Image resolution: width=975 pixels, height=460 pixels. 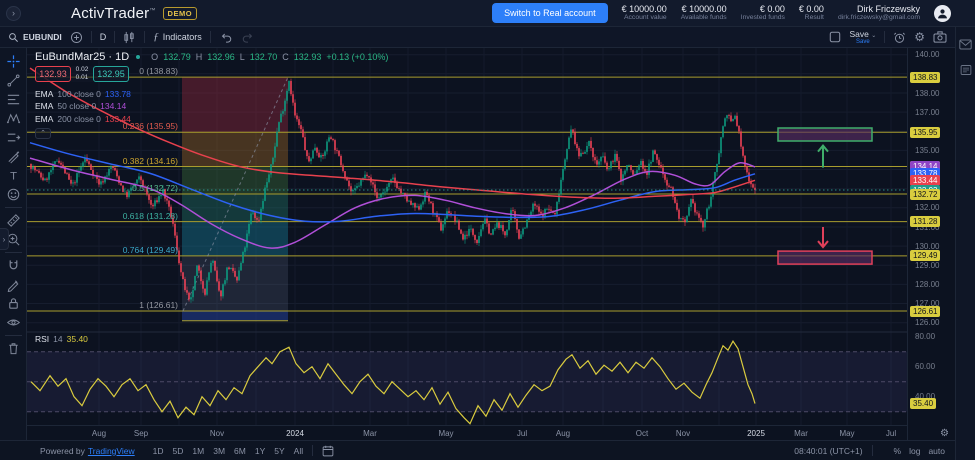 I want to click on tool-emoji-icon, so click(x=13, y=194).